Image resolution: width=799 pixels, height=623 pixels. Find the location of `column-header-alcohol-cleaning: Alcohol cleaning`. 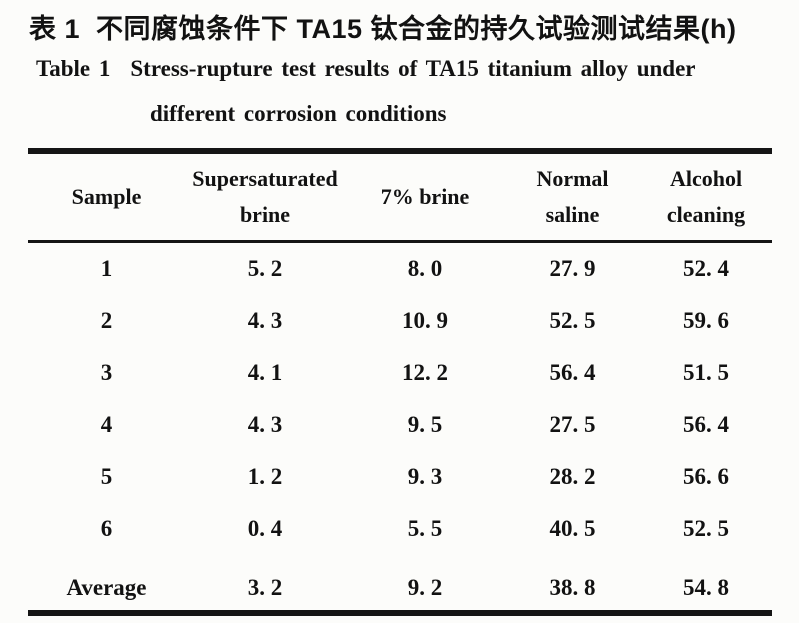

column-header-alcohol-cleaning: Alcohol cleaning is located at coordinates (706, 196).